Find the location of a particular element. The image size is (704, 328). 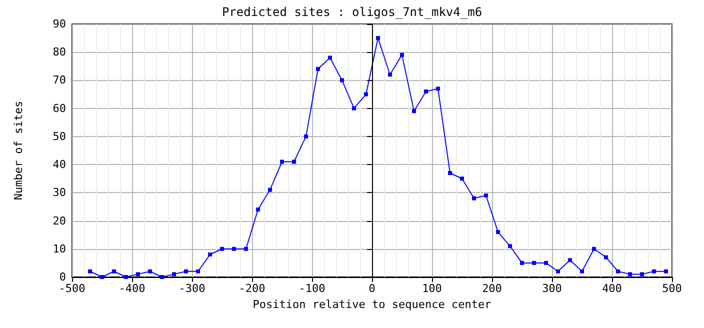

x-tick-label: 300 is located at coordinates (552, 288).